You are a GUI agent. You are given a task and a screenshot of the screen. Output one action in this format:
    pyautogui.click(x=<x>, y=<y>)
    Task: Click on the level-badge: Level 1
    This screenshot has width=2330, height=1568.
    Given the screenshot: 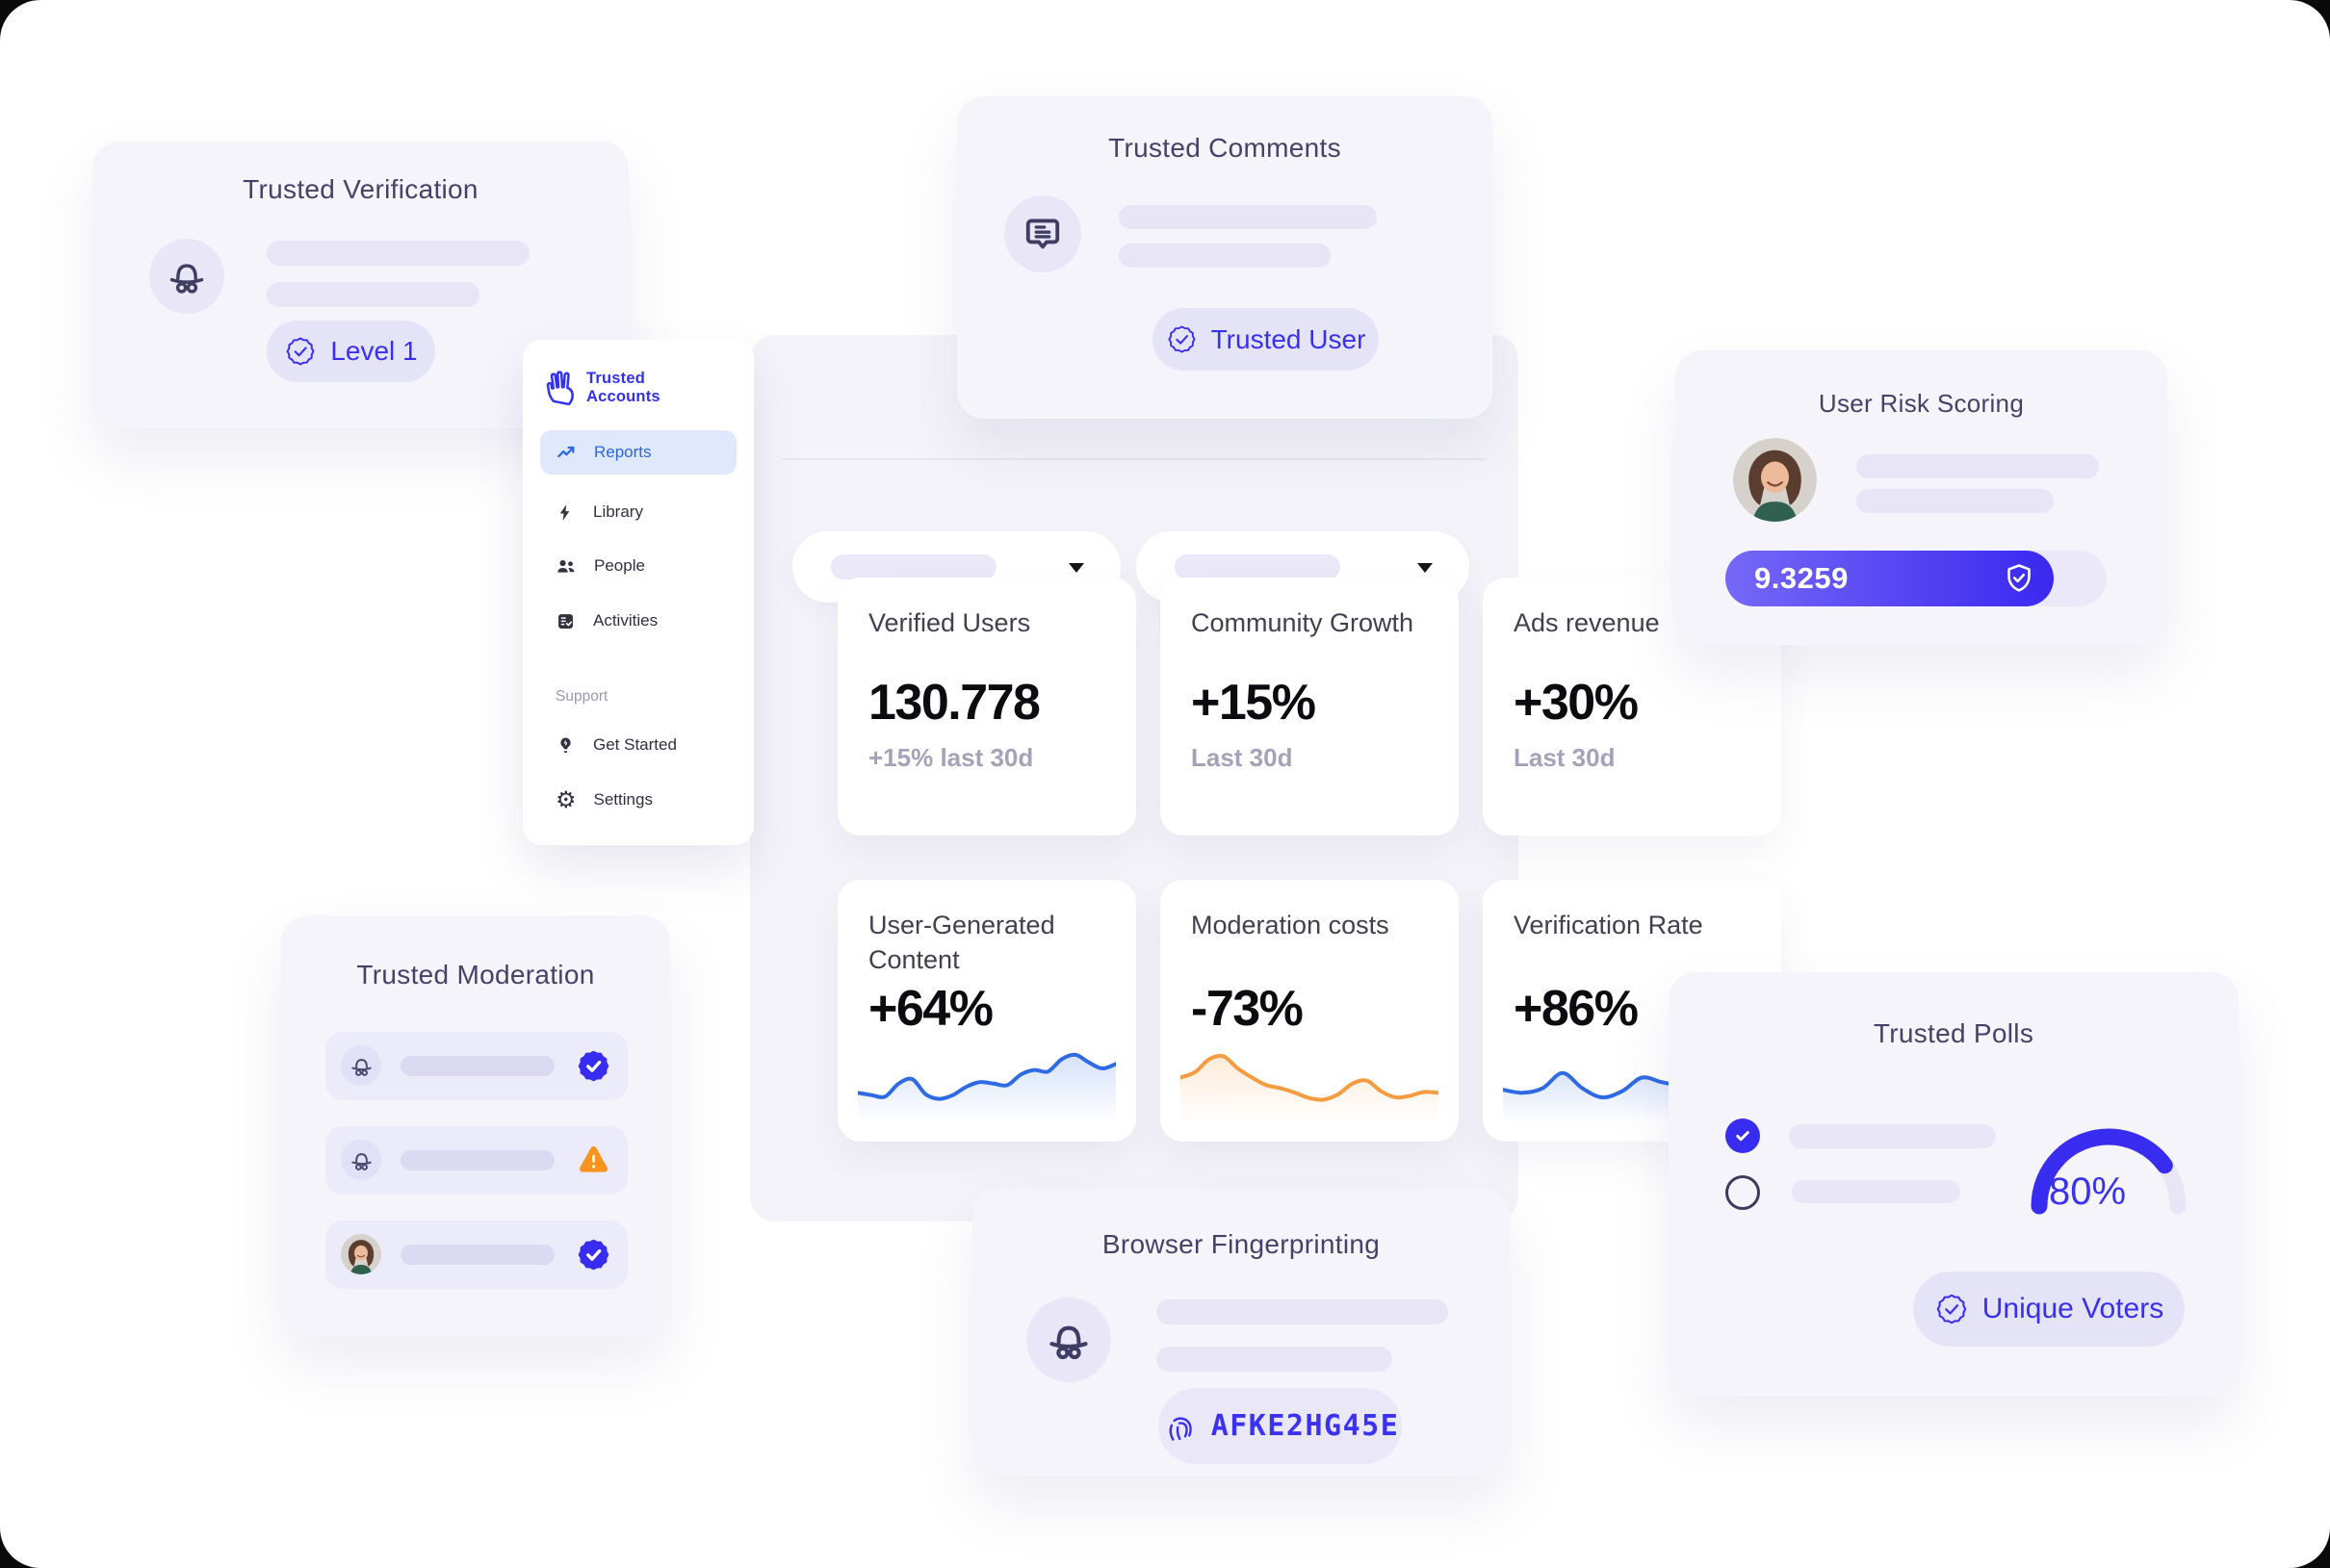 What is the action you would take?
    pyautogui.click(x=351, y=351)
    